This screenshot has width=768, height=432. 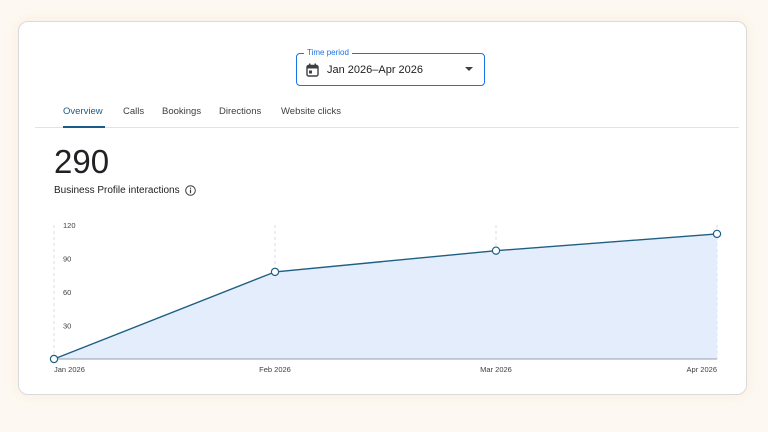 I want to click on y-tick-label: 60, so click(x=67, y=292).